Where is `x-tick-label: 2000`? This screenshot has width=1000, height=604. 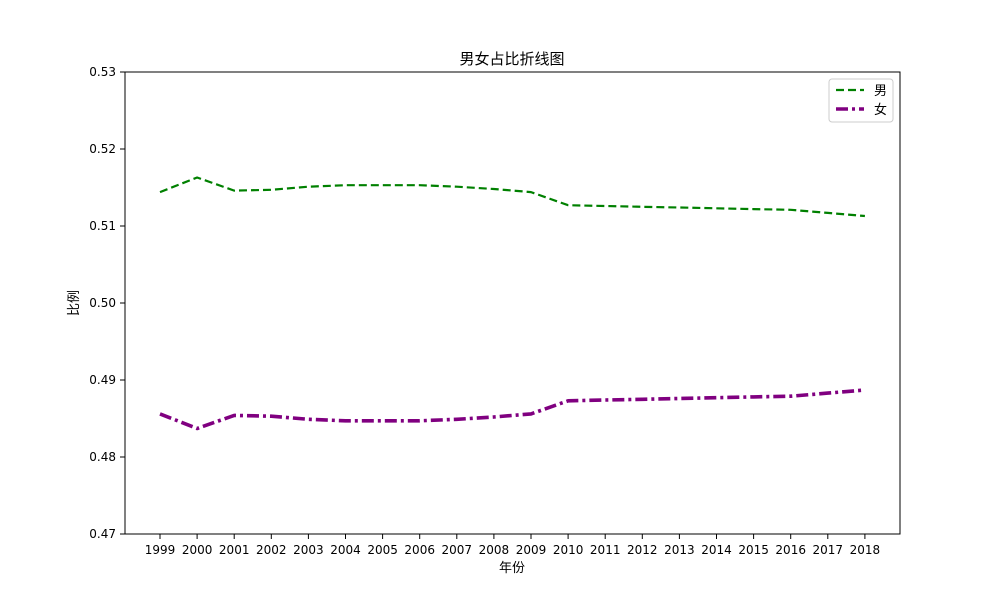
x-tick-label: 2000 is located at coordinates (197, 550).